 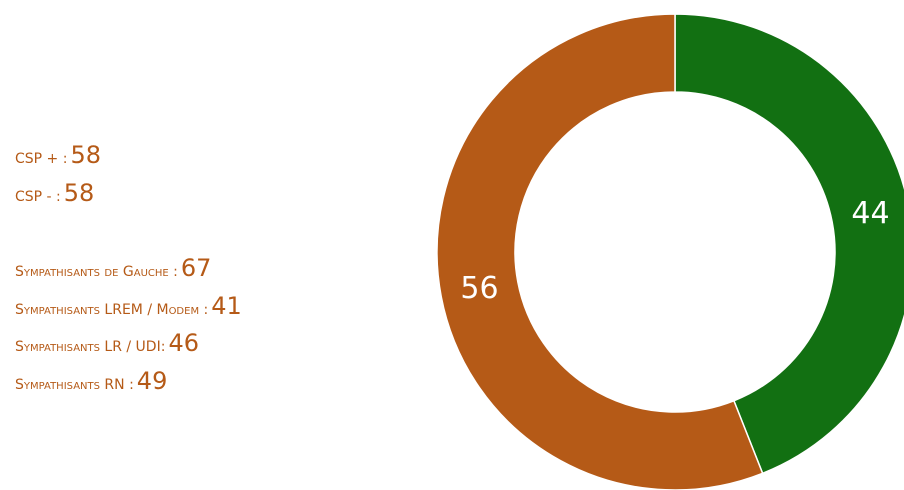 What do you see at coordinates (90, 347) in the screenshot?
I see `note-label: Sympathisants LR / UDI:` at bounding box center [90, 347].